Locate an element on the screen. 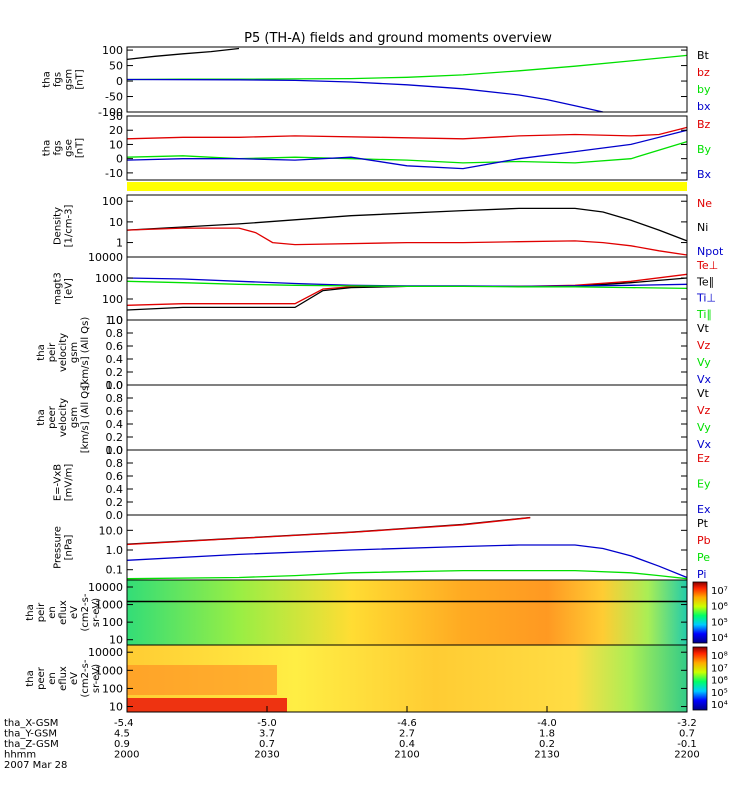 Image resolution: width=750 pixels, height=804 pixels. x-tick-label: -4.0 is located at coordinates (547, 723).